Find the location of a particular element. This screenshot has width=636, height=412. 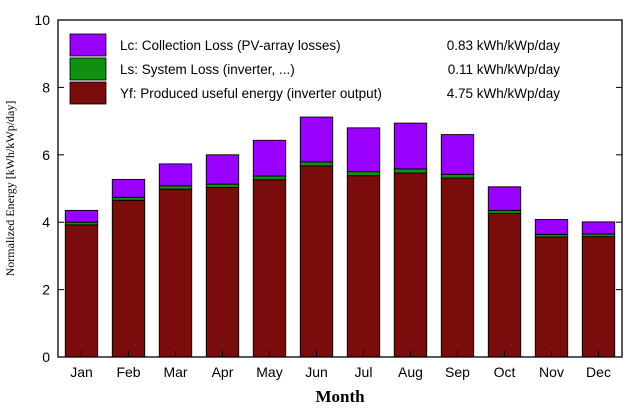

x-tick-label: Mar is located at coordinates (175, 372).